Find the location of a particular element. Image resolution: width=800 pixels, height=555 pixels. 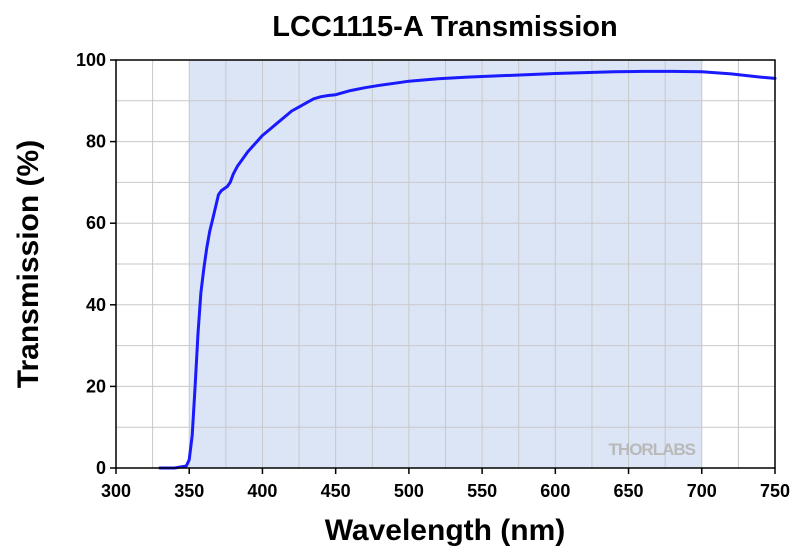

y-tick-label: 60 is located at coordinates (96, 223).